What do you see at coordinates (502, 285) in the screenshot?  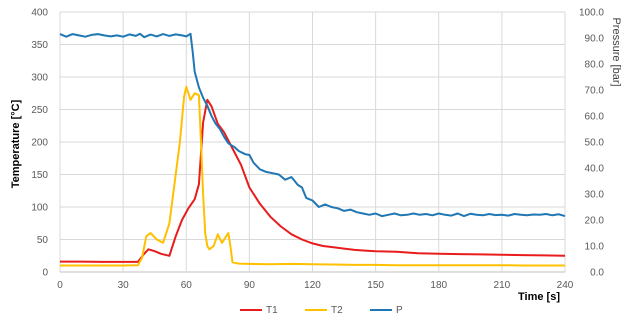 I see `x-tick-label: 210` at bounding box center [502, 285].